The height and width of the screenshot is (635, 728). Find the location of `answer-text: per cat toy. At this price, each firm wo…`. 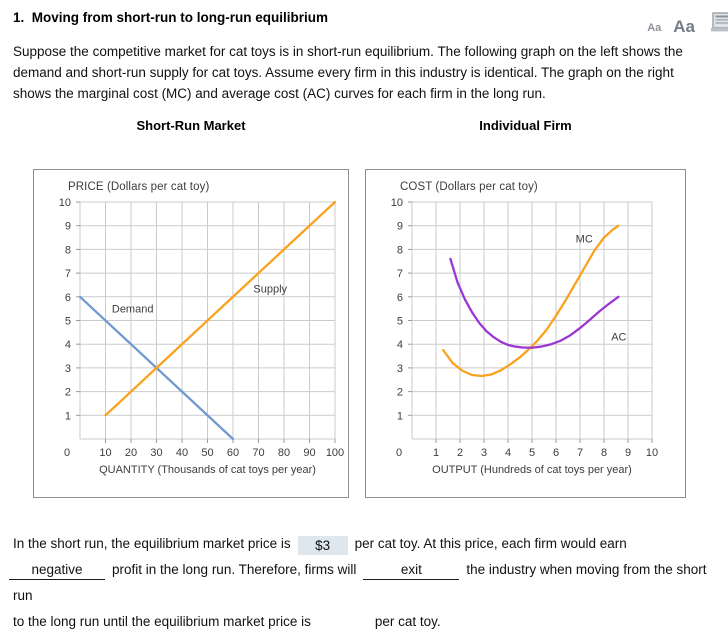

answer-text: per cat toy. At this price, each firm wo… is located at coordinates (491, 543).